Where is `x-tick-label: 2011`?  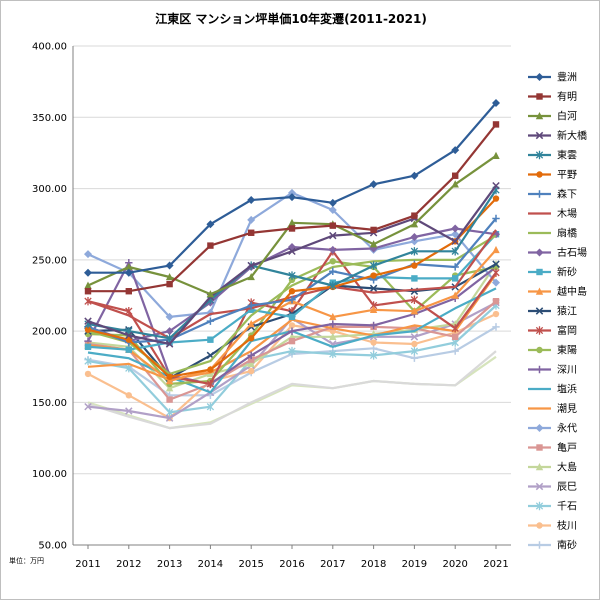 x-tick-label: 2011 is located at coordinates (87, 564).